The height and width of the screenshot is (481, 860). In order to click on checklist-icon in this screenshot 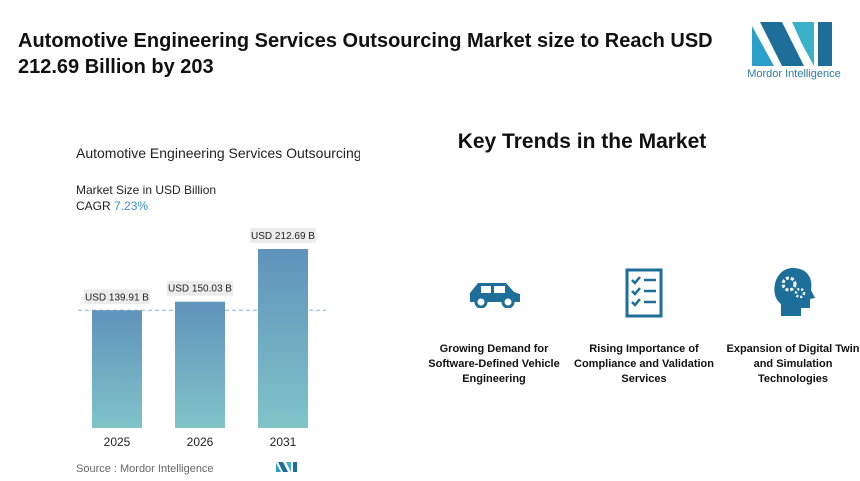, I will do `click(644, 293)`.